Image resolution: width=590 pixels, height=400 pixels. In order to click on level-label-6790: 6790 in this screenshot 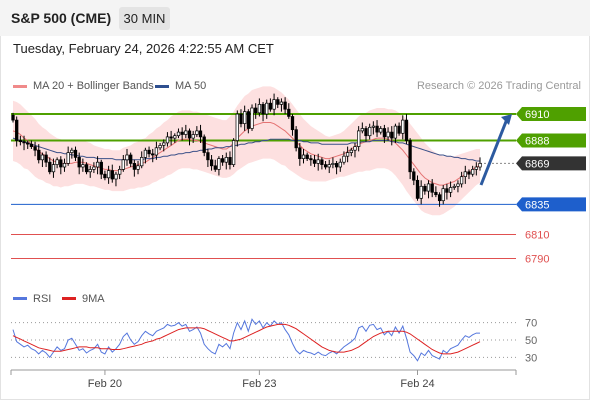, I will do `click(537, 260)`.